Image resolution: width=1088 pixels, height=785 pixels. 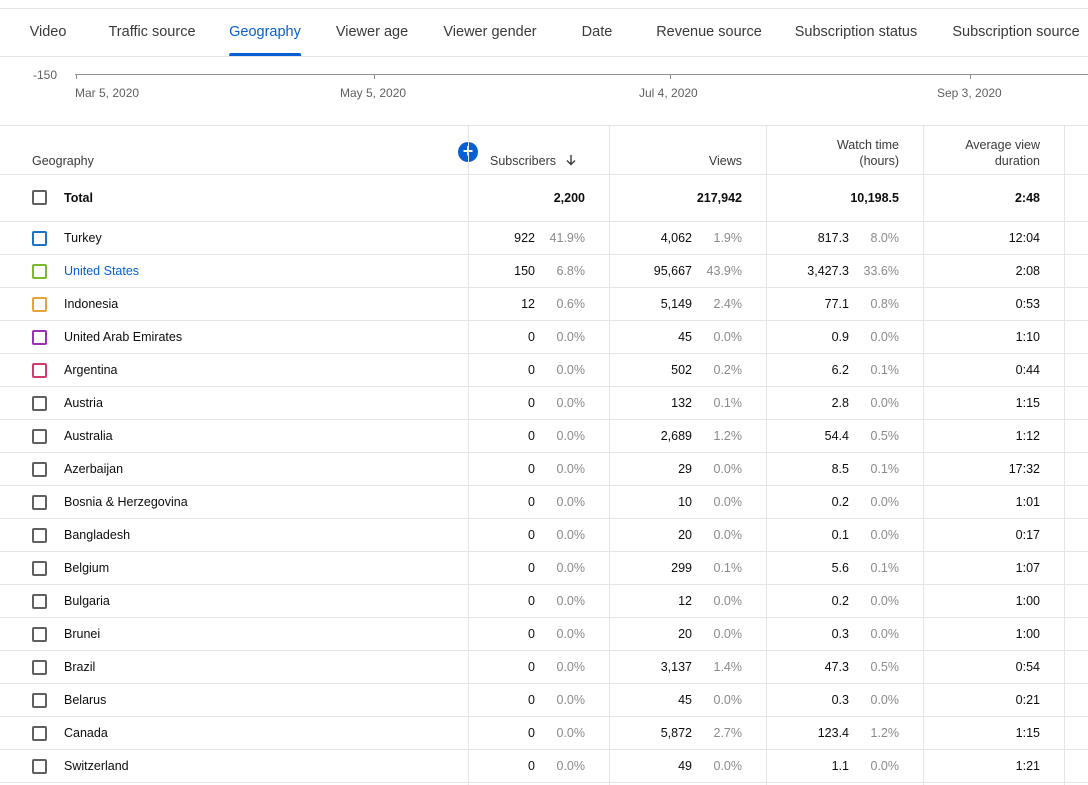 What do you see at coordinates (468, 151) in the screenshot?
I see `plus-icon: +` at bounding box center [468, 151].